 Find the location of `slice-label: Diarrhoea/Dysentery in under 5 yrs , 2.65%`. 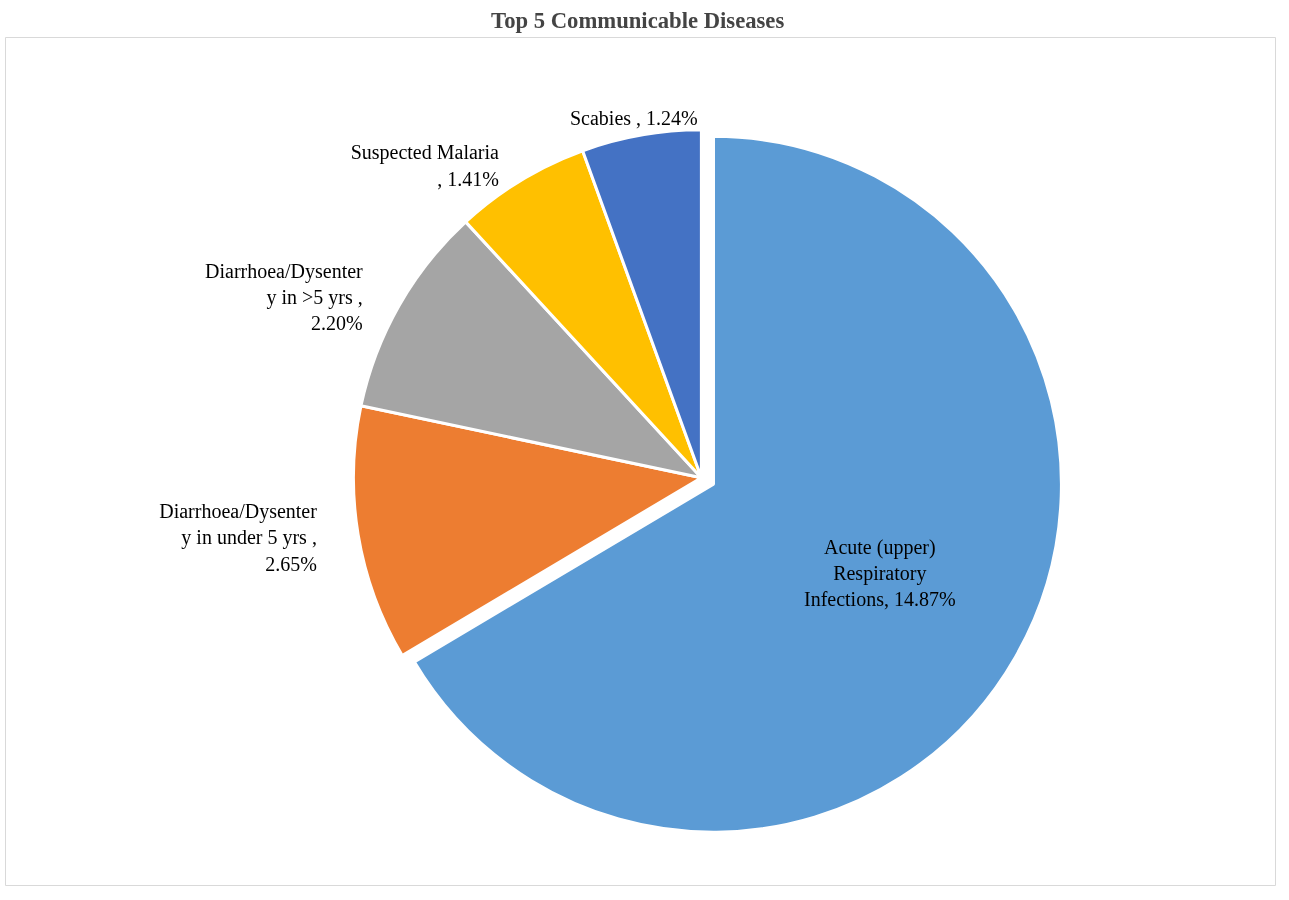

slice-label: Diarrhoea/Dysentery in under 5 yrs , 2.65% is located at coordinates (238, 537).